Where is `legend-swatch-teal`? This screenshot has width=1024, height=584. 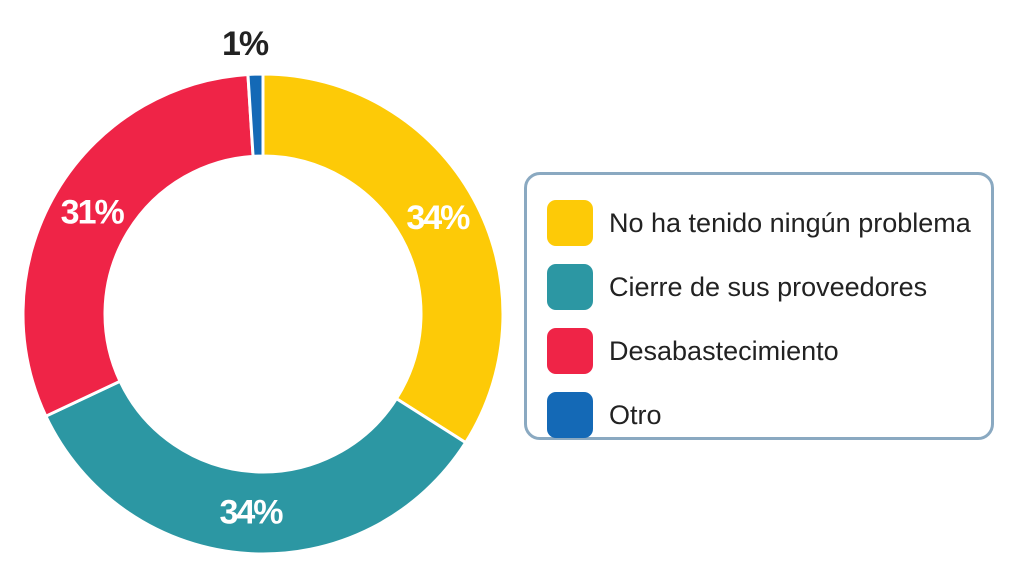 legend-swatch-teal is located at coordinates (570, 287).